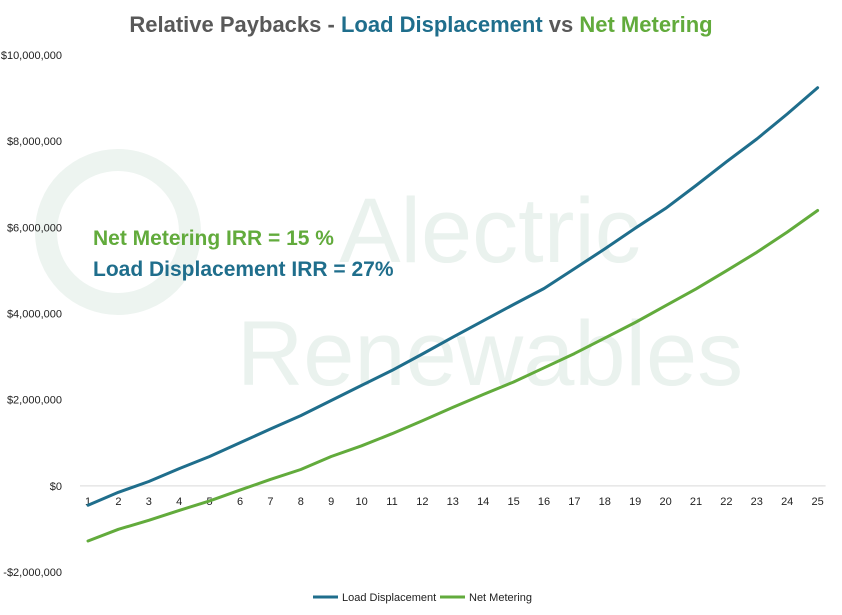  Describe the element at coordinates (757, 502) in the screenshot. I see `x-tick-label: 23` at that location.